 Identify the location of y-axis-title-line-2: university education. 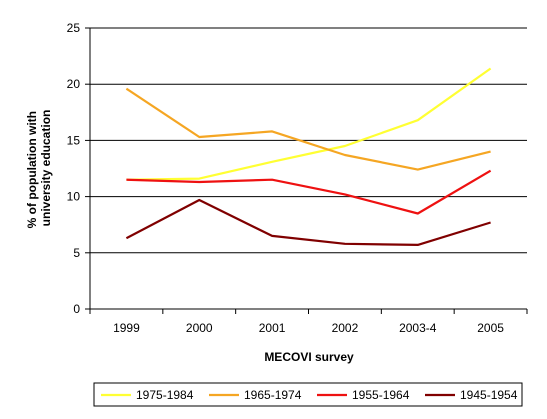
(46, 168).